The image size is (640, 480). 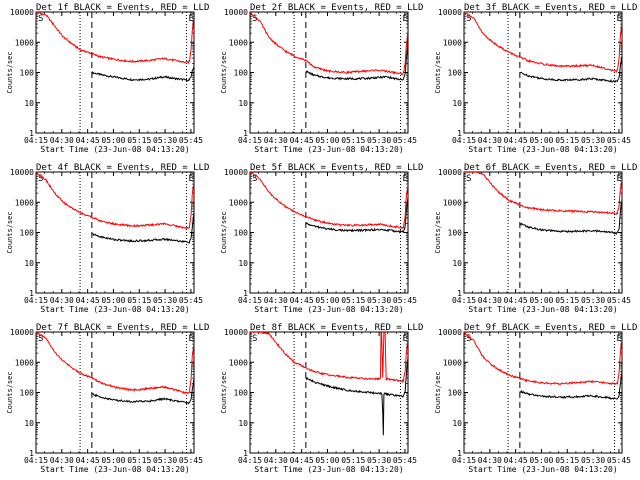 I want to click on panel-title: Det 7f BLACK = Events, RED = LLD, so click(x=122, y=328).